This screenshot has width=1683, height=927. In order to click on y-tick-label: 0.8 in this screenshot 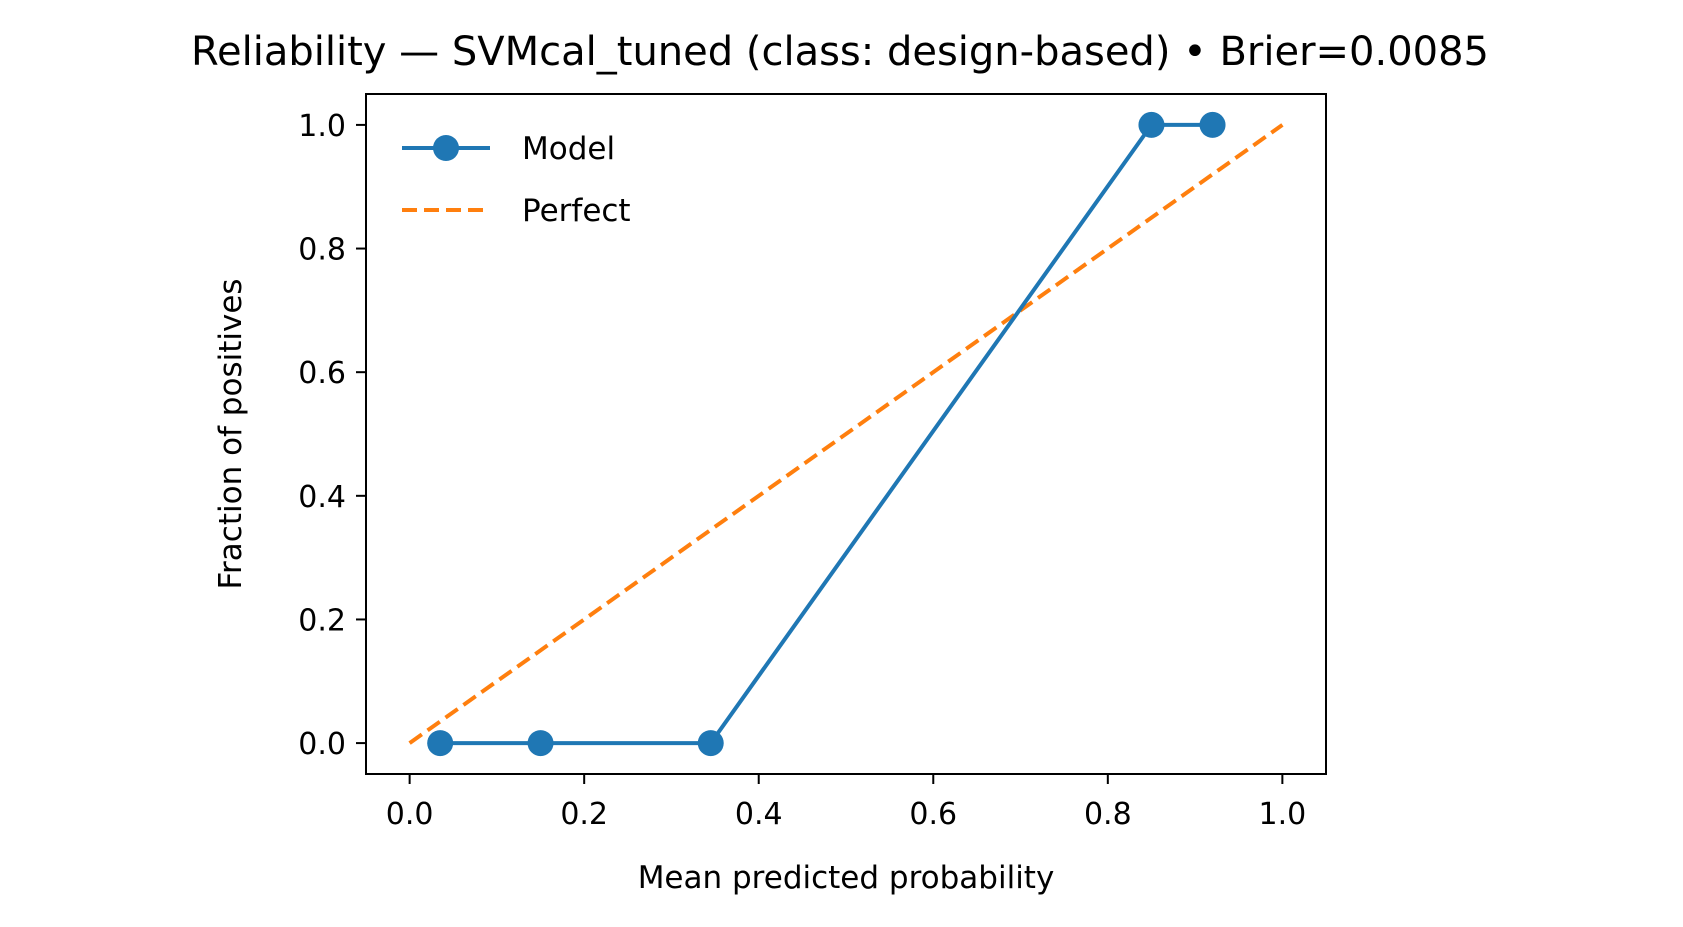, I will do `click(322, 250)`.